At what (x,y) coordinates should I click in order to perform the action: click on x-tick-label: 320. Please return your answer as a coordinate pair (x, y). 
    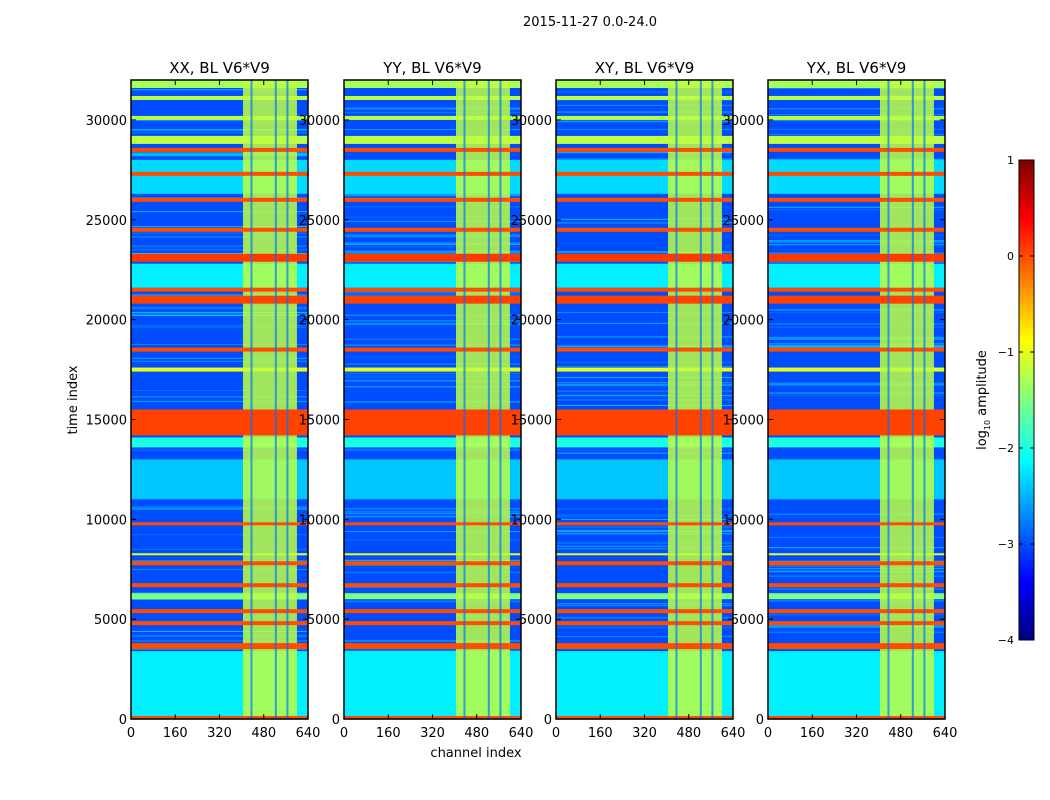
    Looking at the image, I should click on (644, 733).